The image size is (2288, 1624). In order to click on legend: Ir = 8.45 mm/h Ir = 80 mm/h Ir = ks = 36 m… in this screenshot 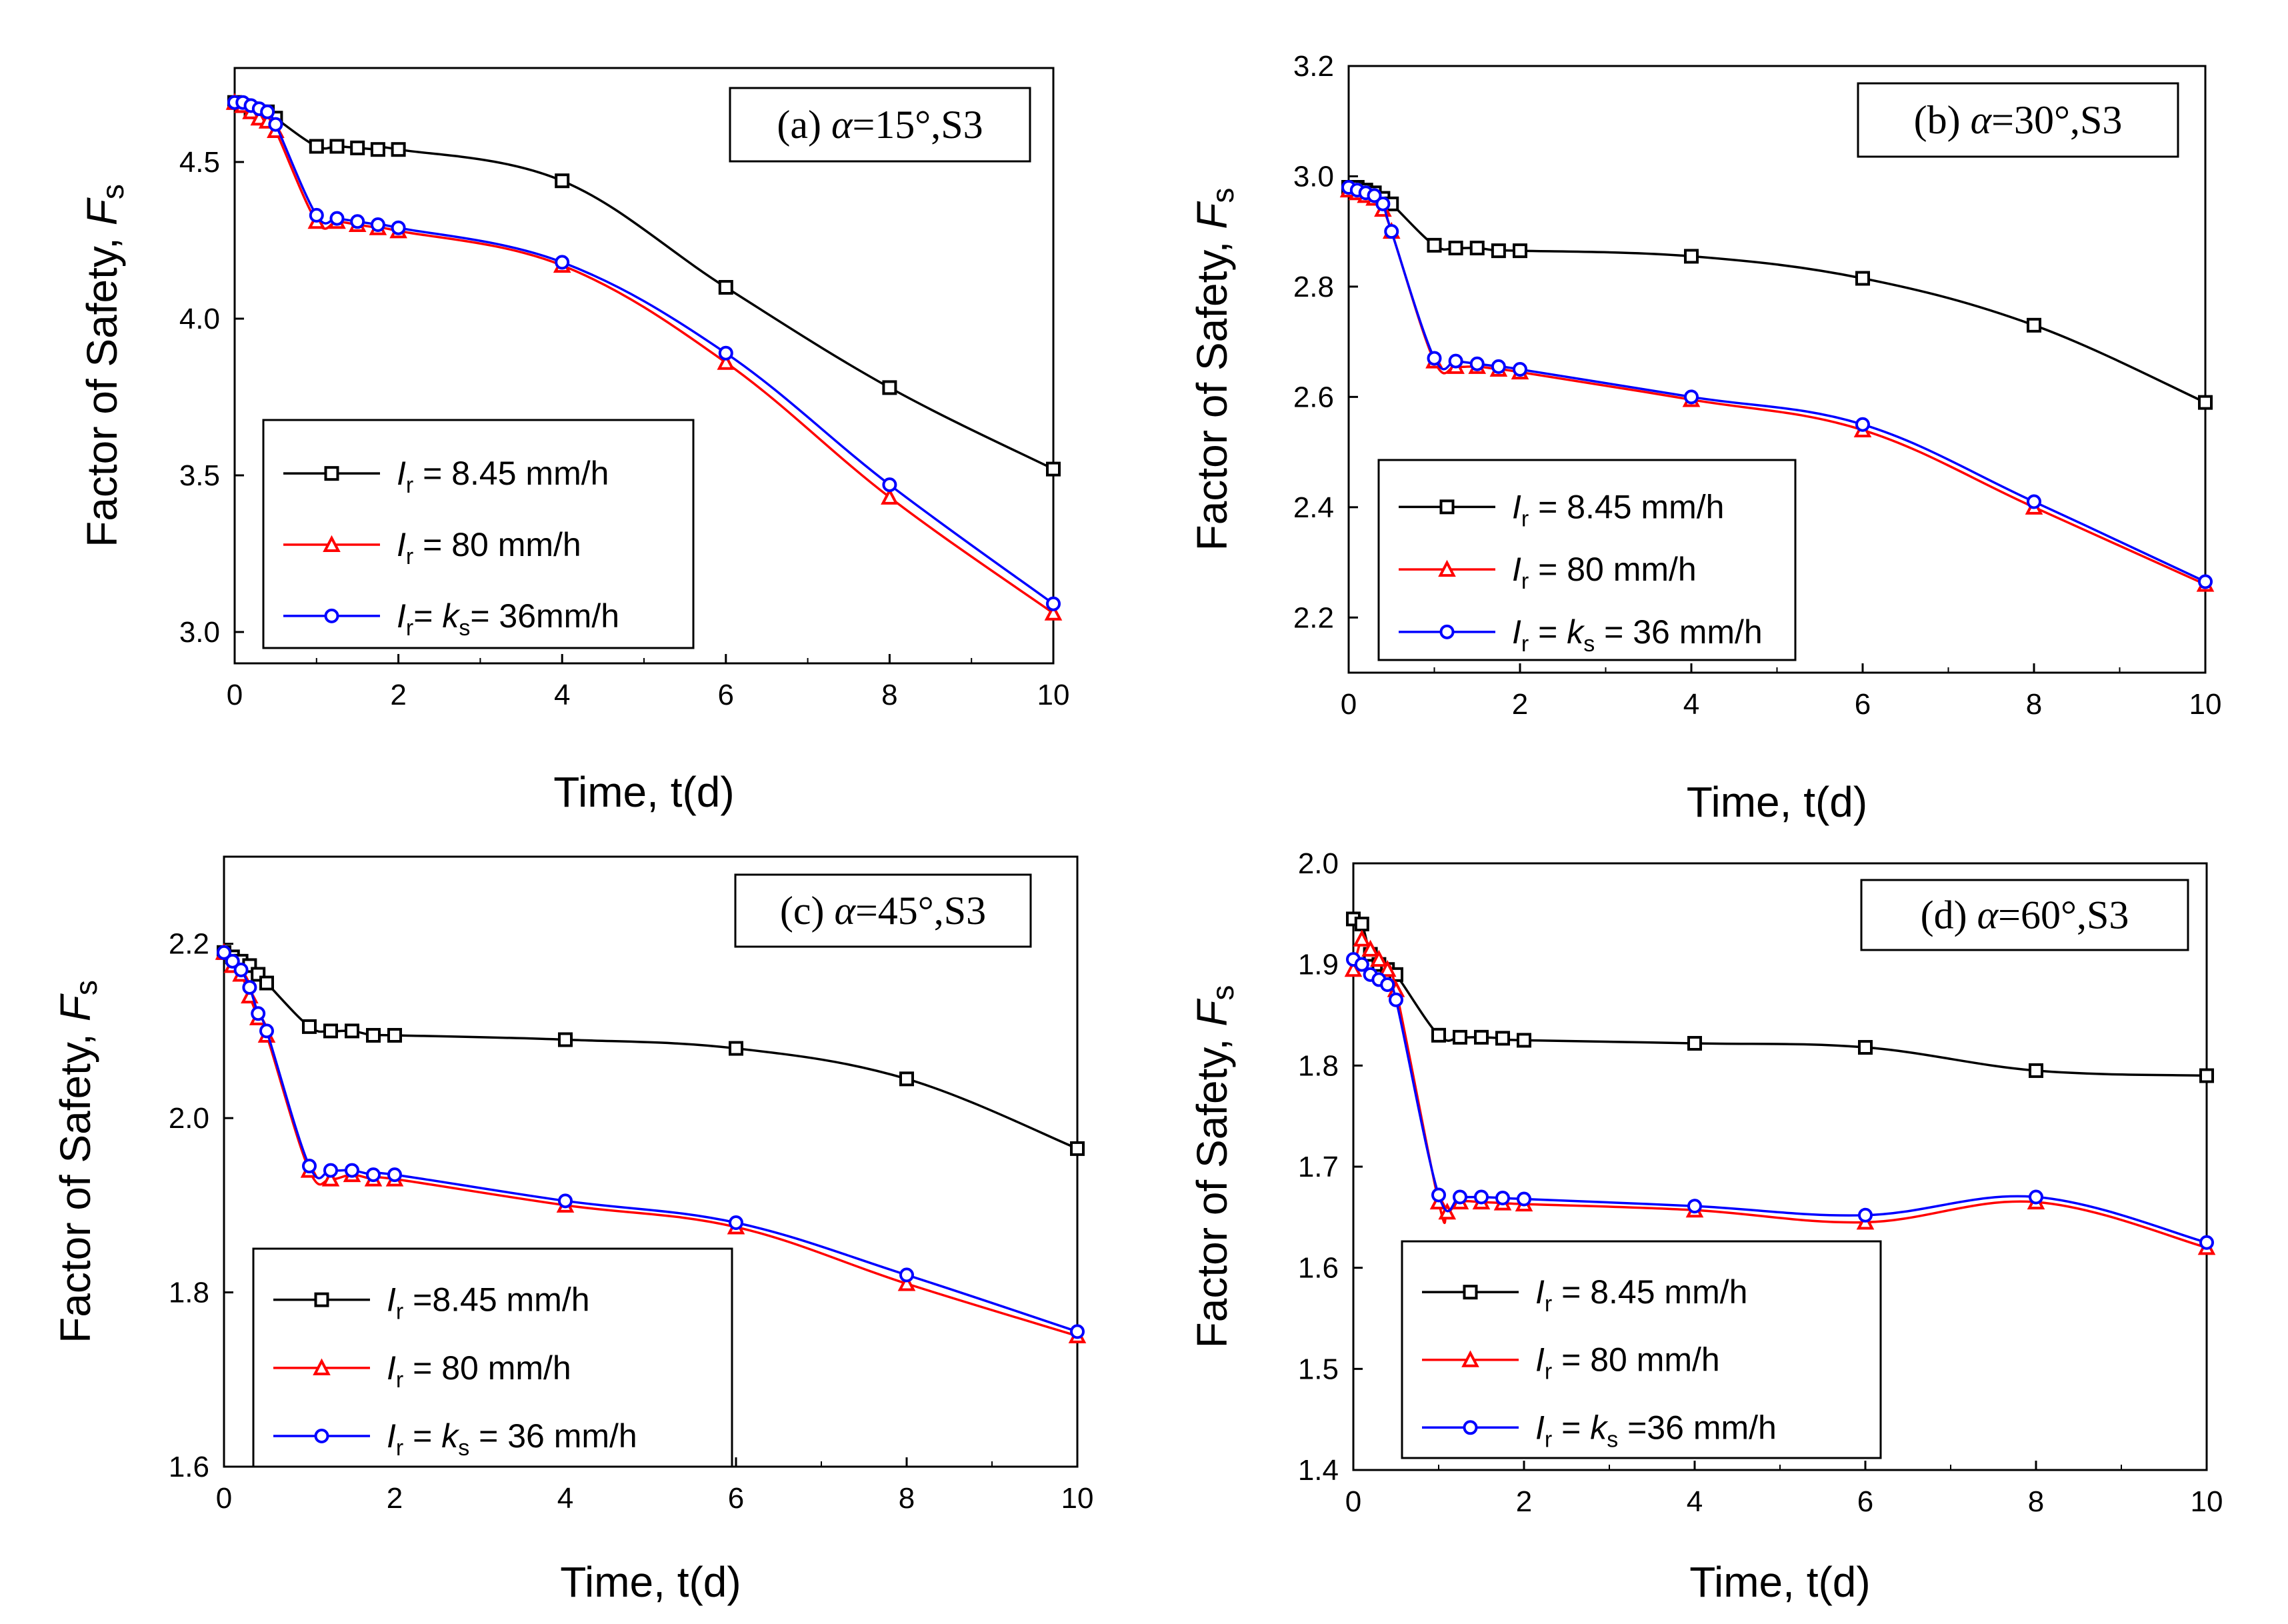, I will do `click(1587, 560)`.